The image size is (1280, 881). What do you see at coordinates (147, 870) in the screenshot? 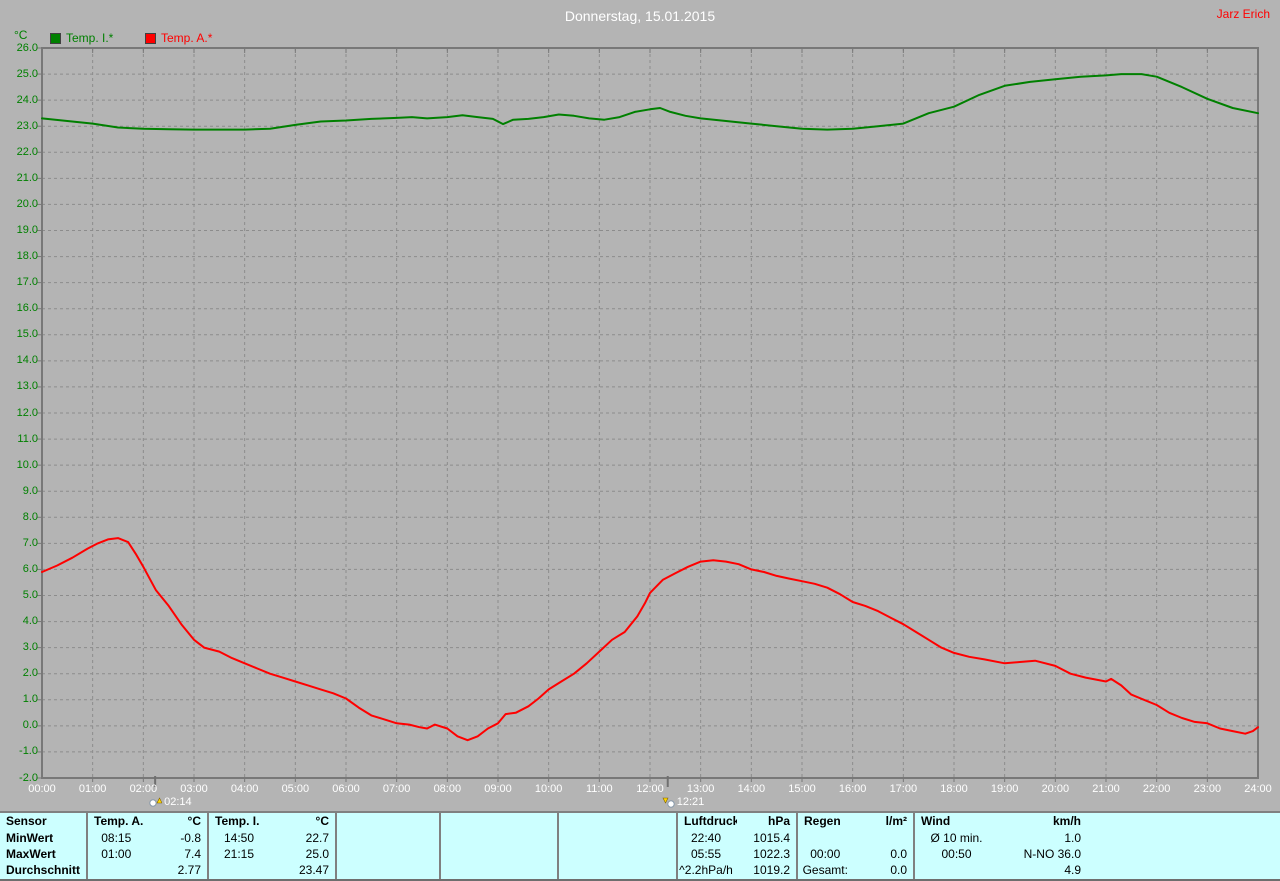
I see `table-row: 2.77` at bounding box center [147, 870].